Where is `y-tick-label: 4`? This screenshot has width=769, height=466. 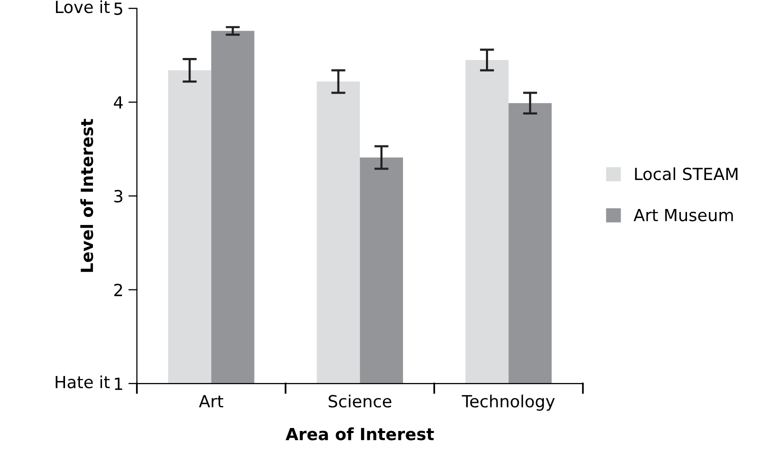 y-tick-label: 4 is located at coordinates (118, 102).